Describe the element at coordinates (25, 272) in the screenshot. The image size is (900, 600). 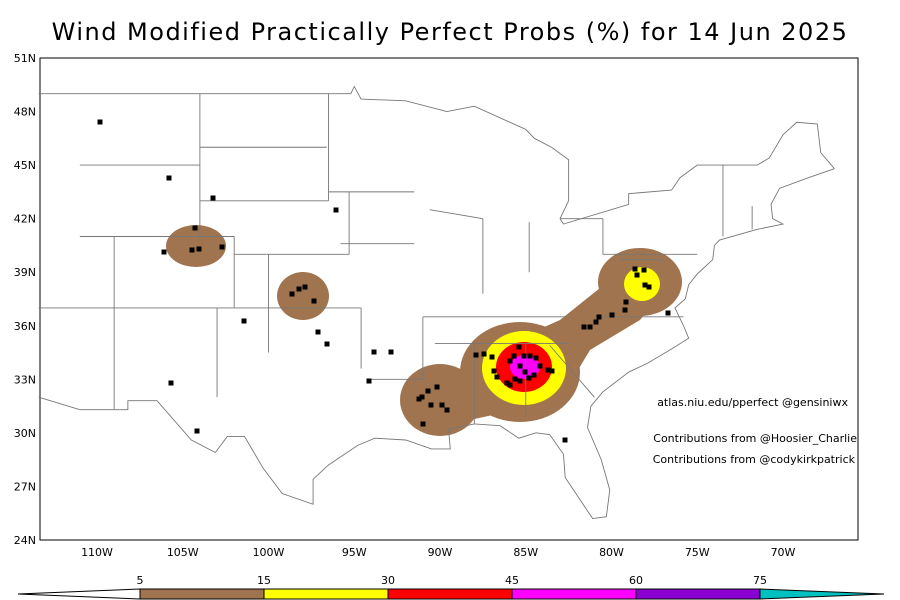
I see `lat-label: 39N` at that location.